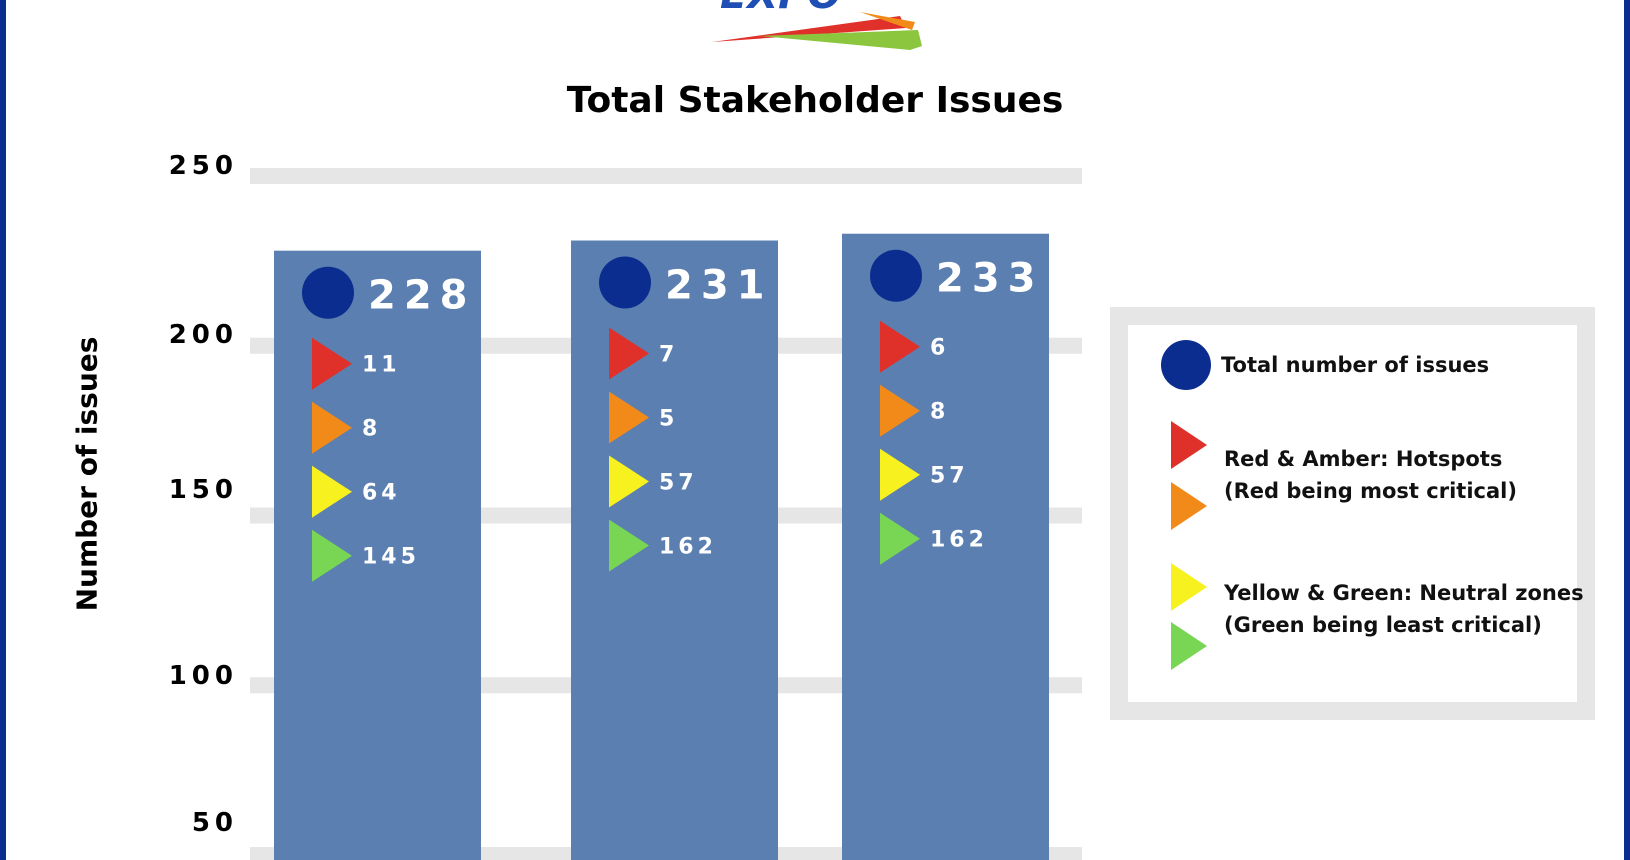 The height and width of the screenshot is (860, 1630). I want to click on bar-1-red-label: 11, so click(381, 365).